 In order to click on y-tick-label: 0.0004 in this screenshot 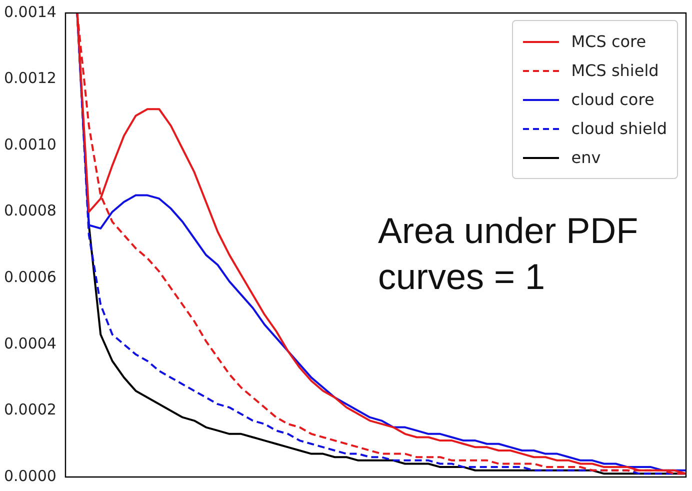, I will do `click(30, 343)`.